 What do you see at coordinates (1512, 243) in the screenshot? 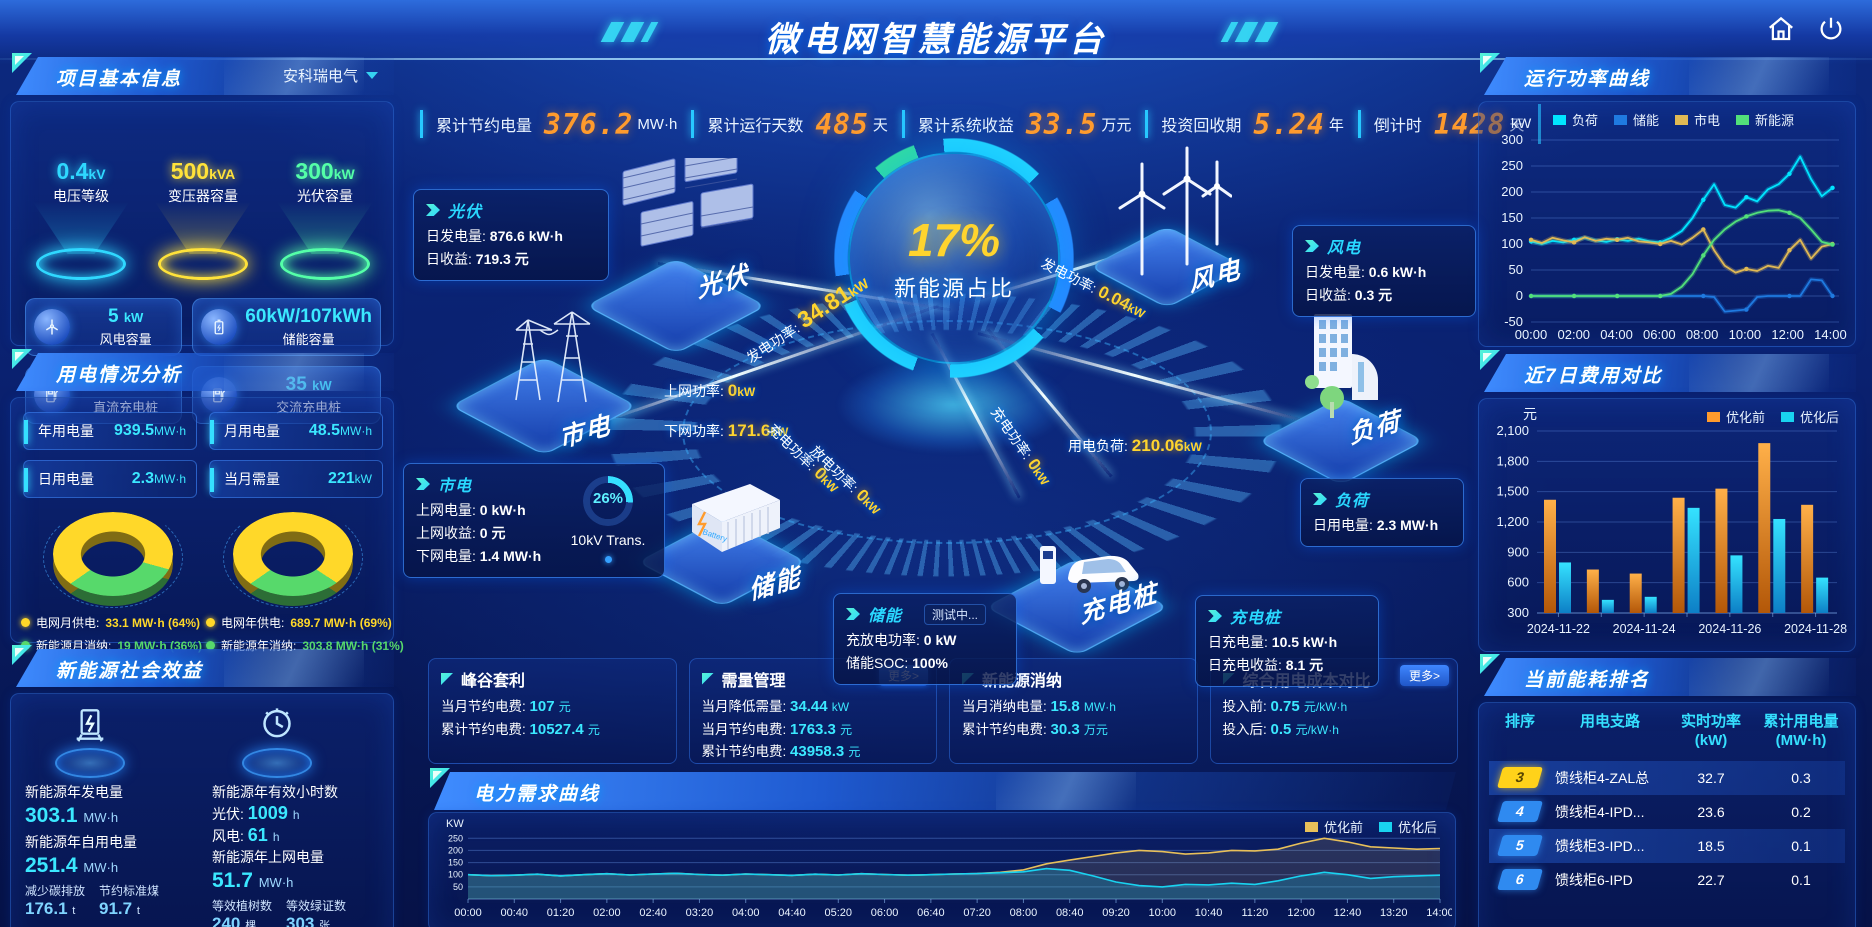
I see `svg-text: 100` at bounding box center [1512, 243].